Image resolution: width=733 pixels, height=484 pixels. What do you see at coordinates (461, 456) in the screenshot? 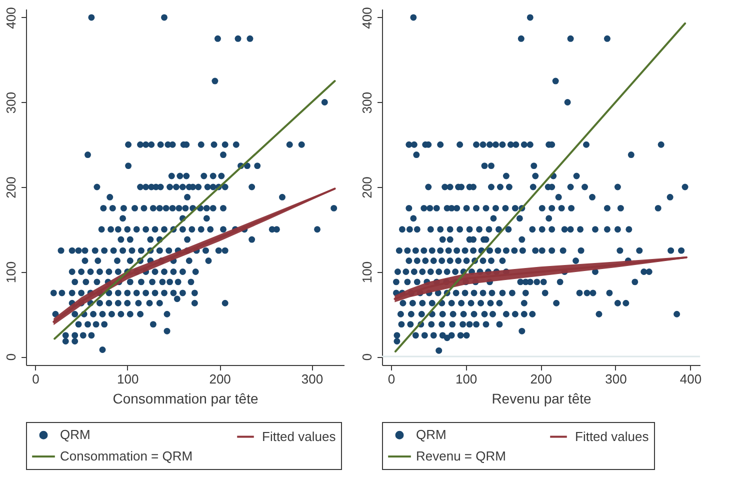
I see `legend-label: Revenu = QRM` at bounding box center [461, 456].